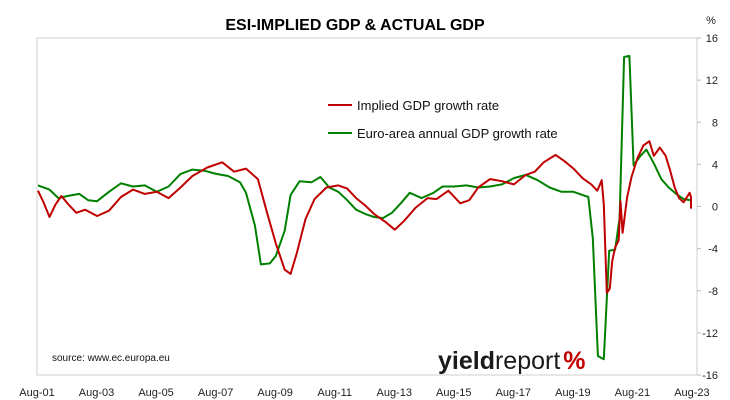 Image resolution: width=730 pixels, height=400 pixels. I want to click on brand-wordmark: yieldreport%, so click(512, 361).